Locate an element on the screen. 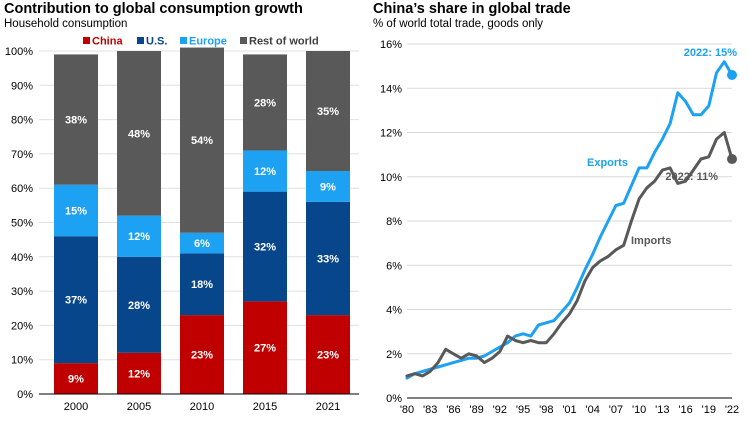 Image resolution: width=749 pixels, height=422 pixels. y-tick-label: 80% is located at coordinates (22, 121).